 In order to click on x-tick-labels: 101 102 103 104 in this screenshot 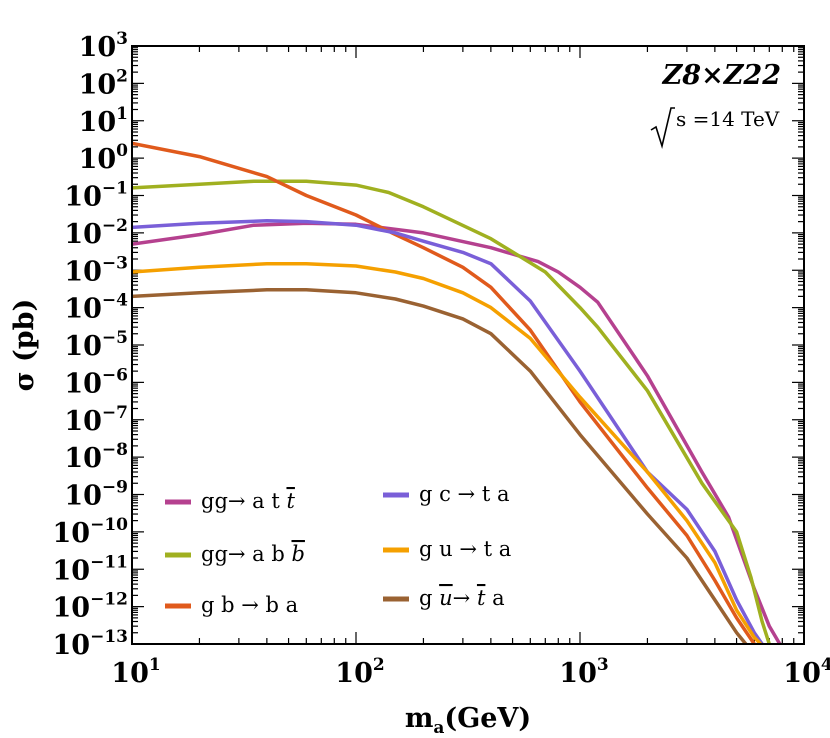, I will do `click(470, 672)`.